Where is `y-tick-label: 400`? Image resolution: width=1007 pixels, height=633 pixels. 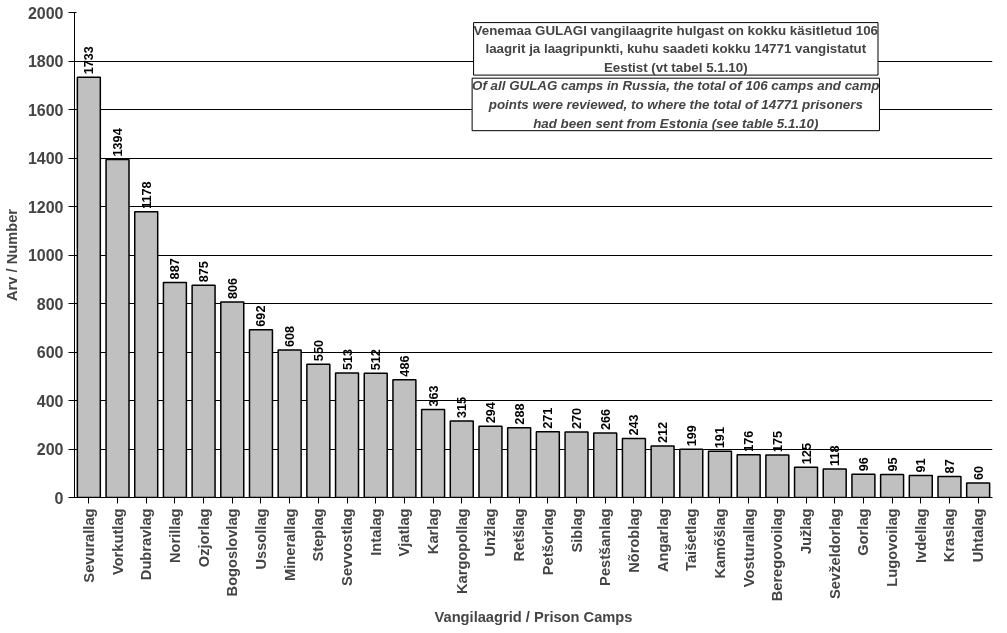 y-tick-label: 400 is located at coordinates (50, 401).